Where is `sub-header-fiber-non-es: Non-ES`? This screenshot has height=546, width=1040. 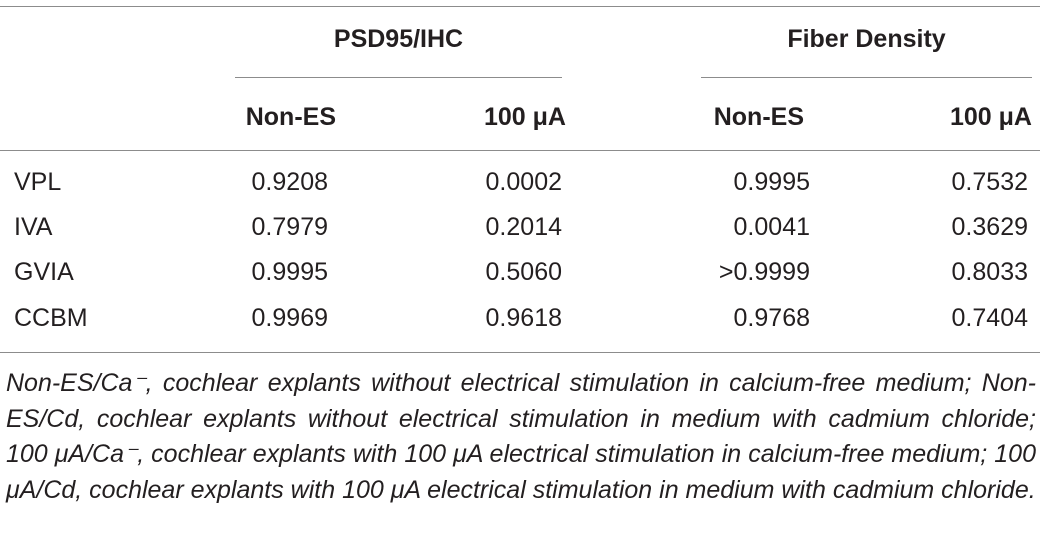
sub-header-fiber-non-es: Non-ES is located at coordinates (758, 117).